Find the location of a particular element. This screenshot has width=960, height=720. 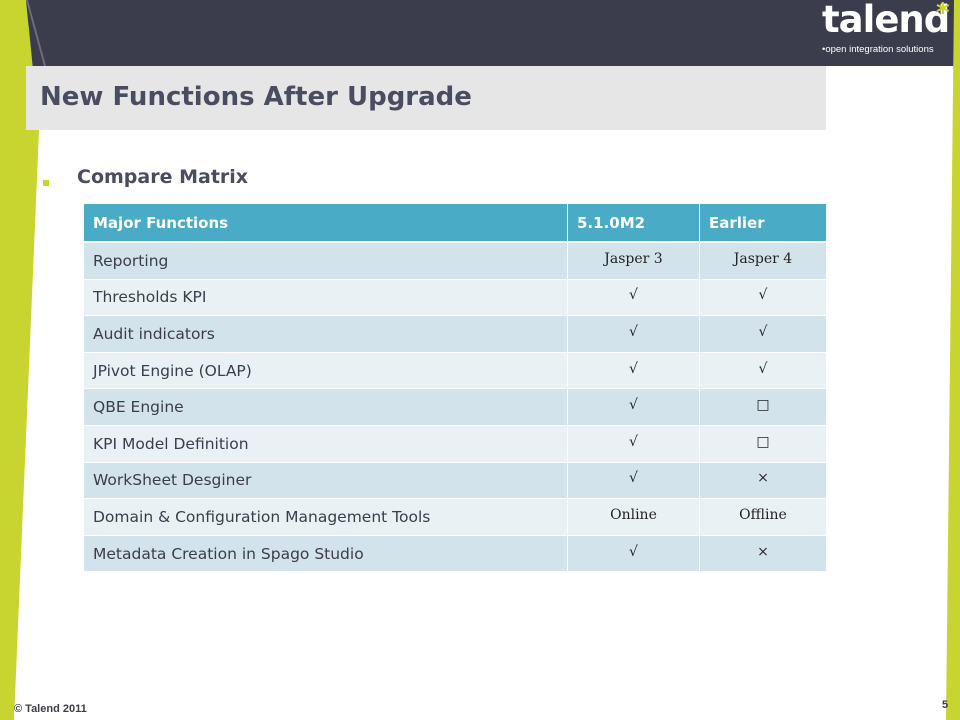

function-name-cell: KPI Model Definition is located at coordinates (326, 443).